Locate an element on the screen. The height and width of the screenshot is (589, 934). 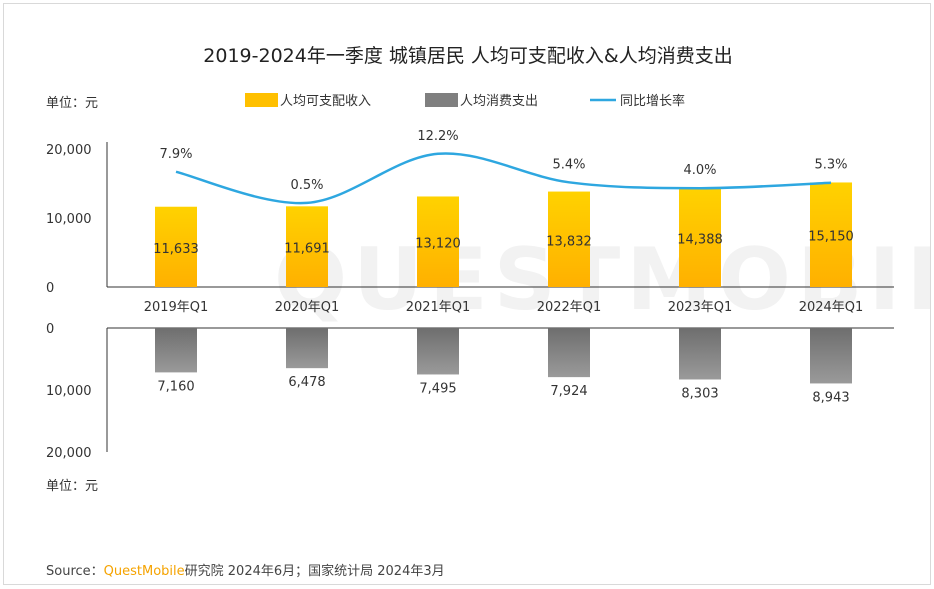
y-tick-label-bottom: 0 is located at coordinates (50, 329).